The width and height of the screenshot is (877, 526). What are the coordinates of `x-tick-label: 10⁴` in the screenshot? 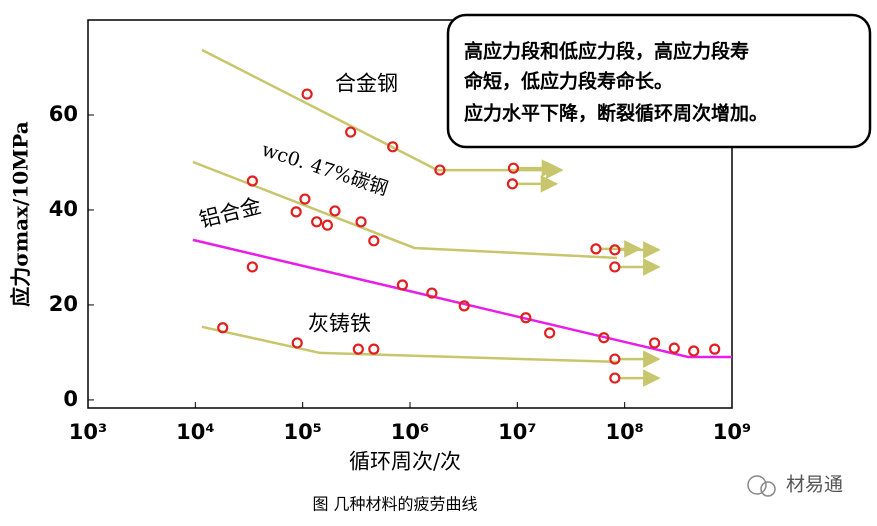 It's located at (195, 432).